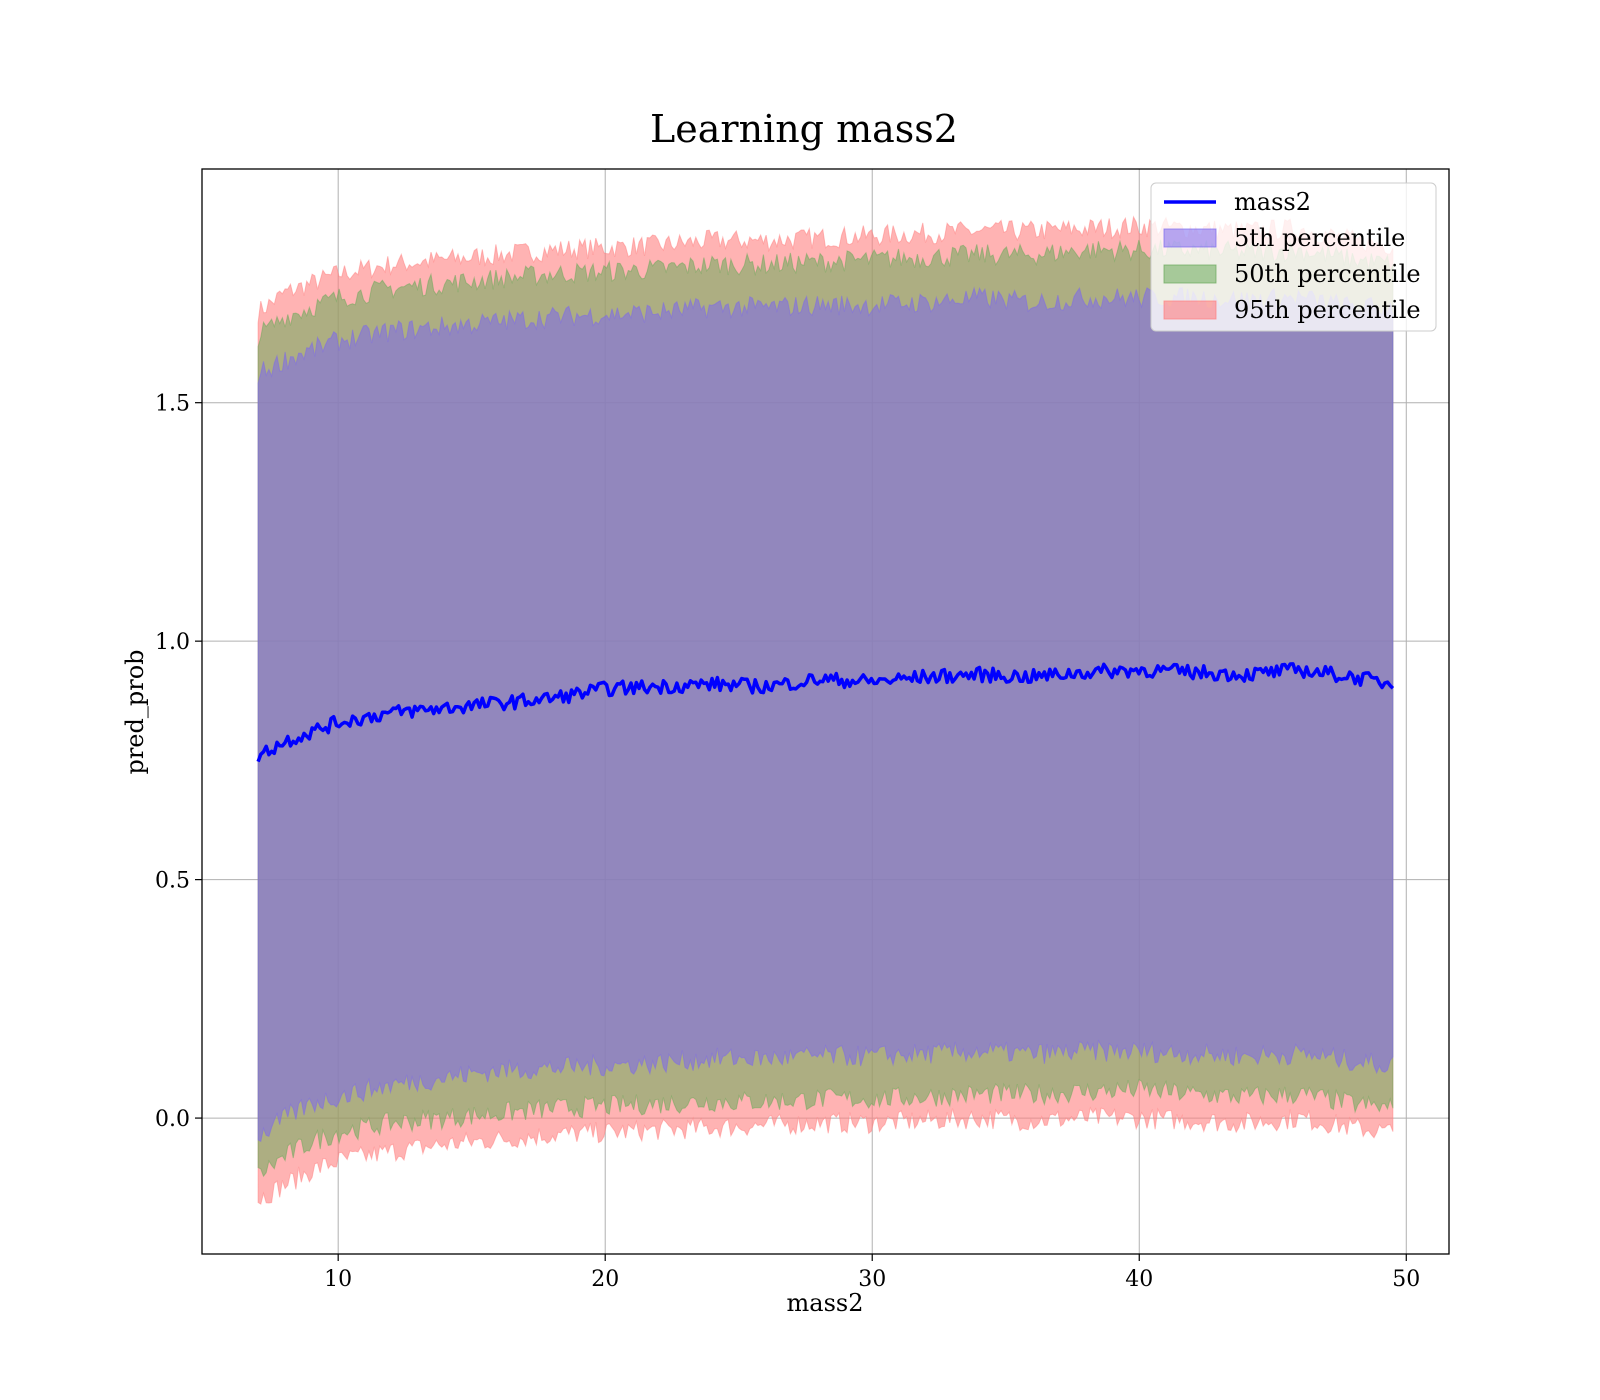 Image resolution: width=1600 pixels, height=1400 pixels. Describe the element at coordinates (172, 642) in the screenshot. I see `y-tick-label: 1.0` at that location.